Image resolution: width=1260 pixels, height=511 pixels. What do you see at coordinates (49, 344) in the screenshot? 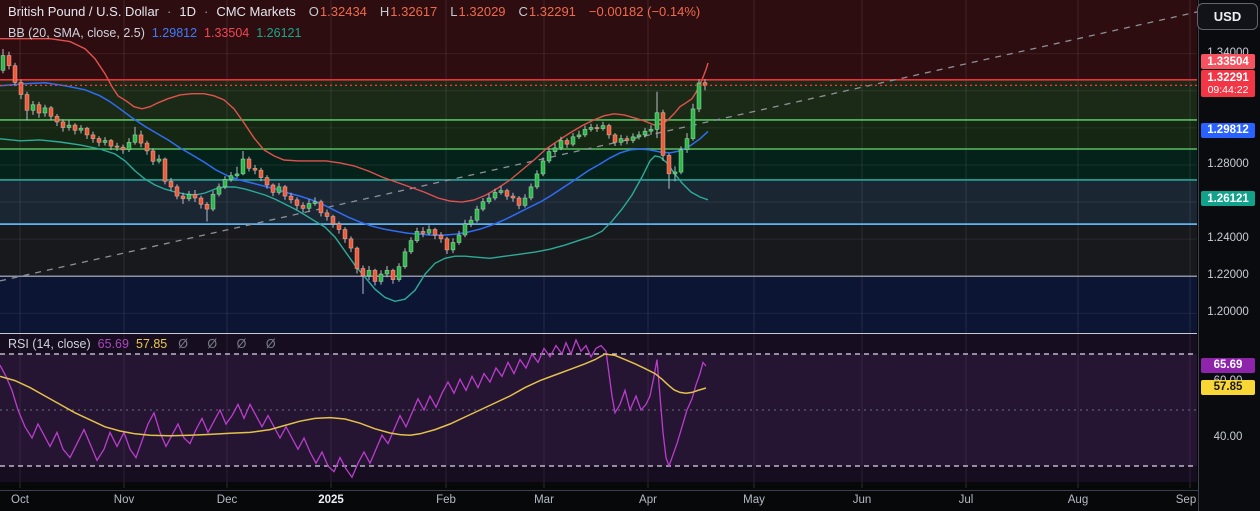
I see `rsi-legend-title: RSI (14, close)` at bounding box center [49, 344].